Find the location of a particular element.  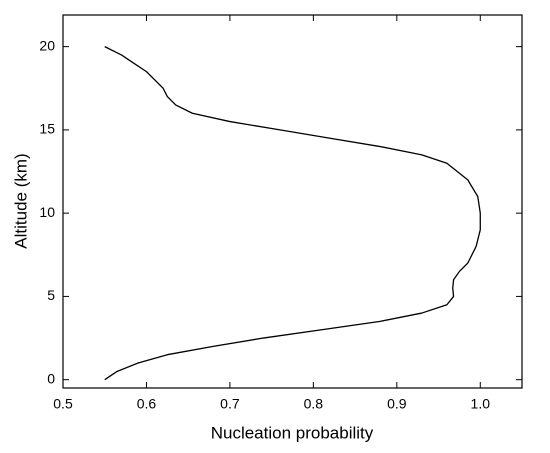

x-tick-label: 0.5 is located at coordinates (63, 404).